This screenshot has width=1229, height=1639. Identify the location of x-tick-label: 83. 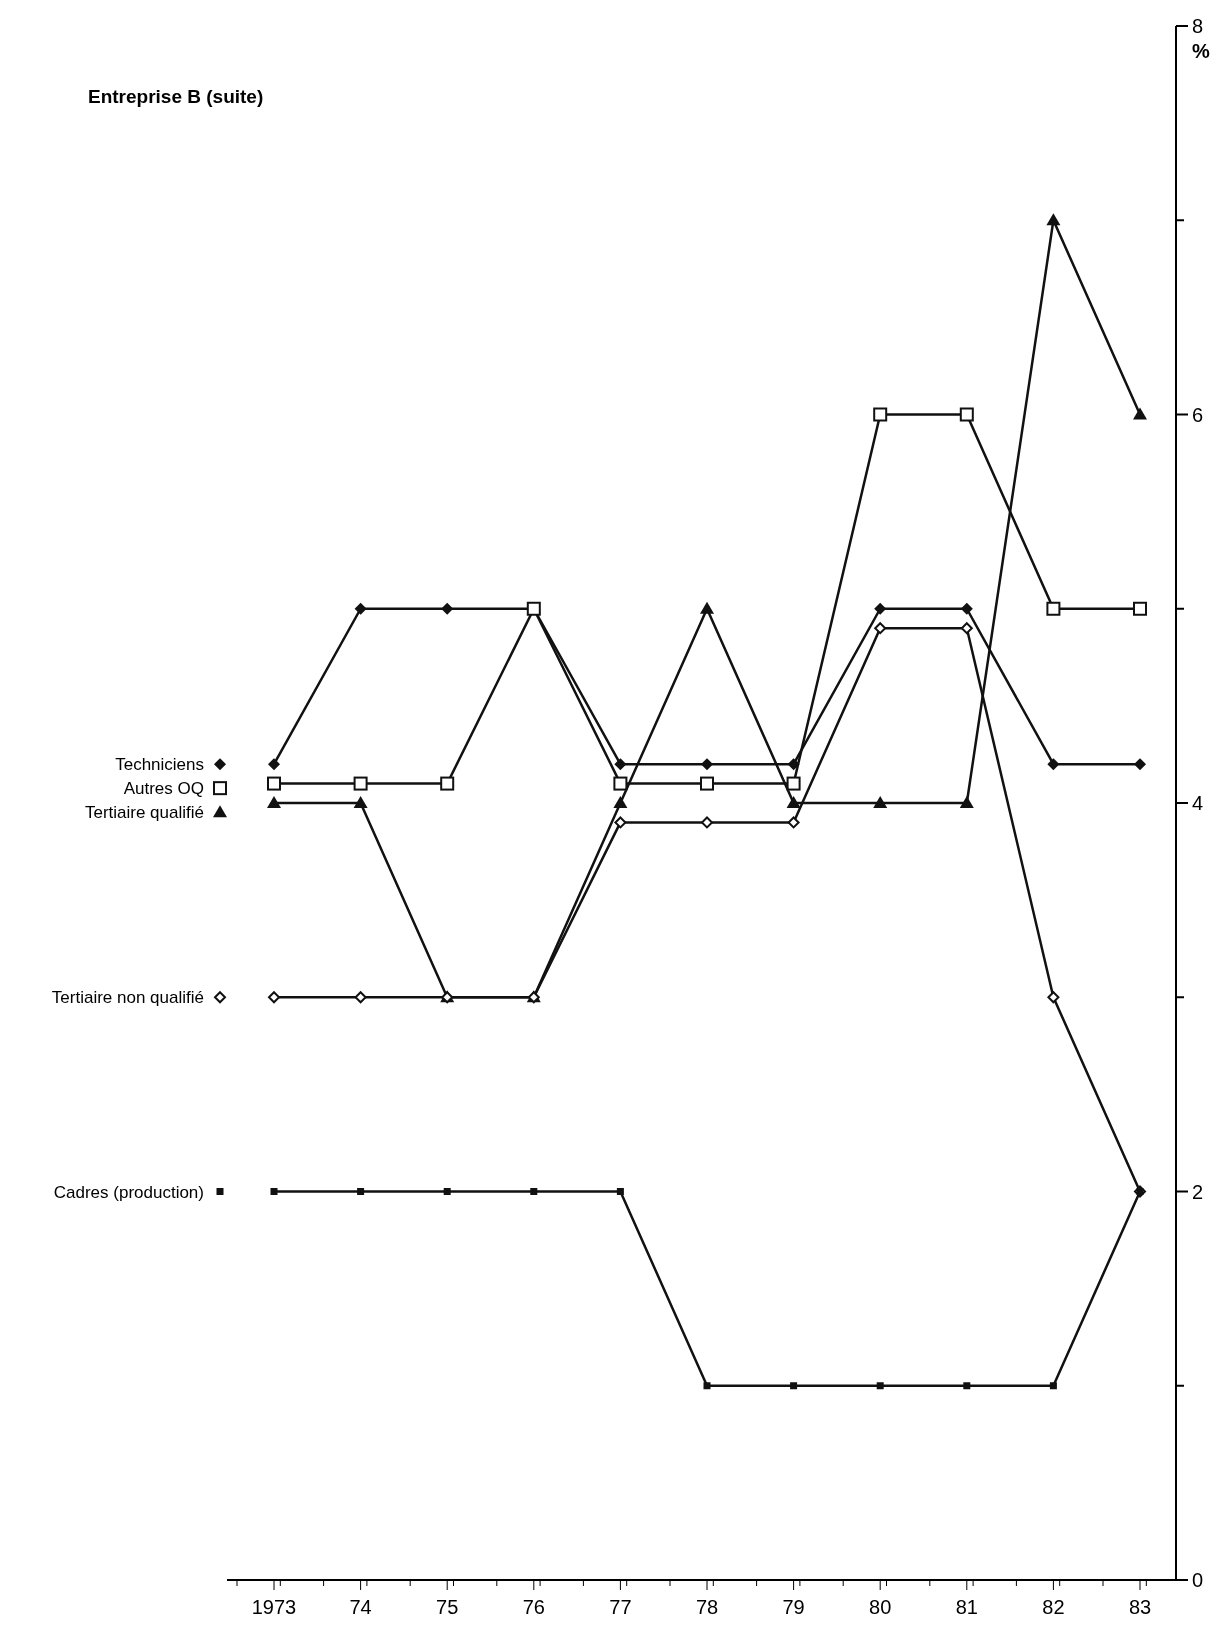
(1140, 1607).